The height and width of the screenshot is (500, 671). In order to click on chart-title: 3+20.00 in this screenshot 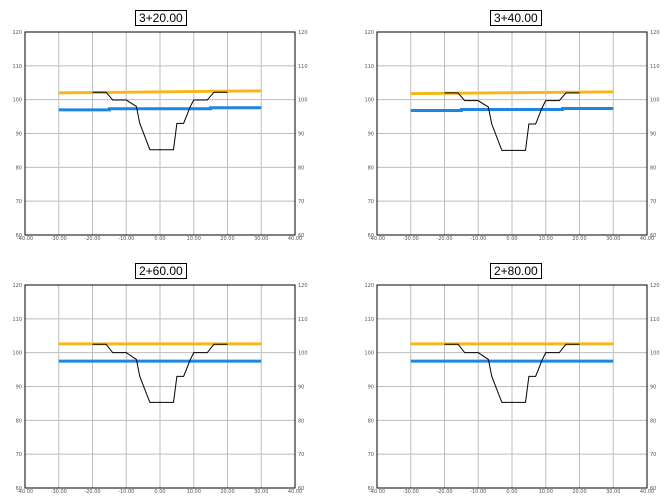, I will do `click(161, 18)`.